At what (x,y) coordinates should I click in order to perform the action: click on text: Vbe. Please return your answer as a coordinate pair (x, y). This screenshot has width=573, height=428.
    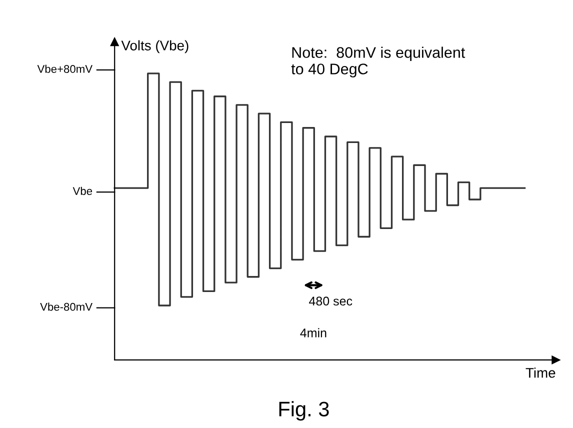
    Looking at the image, I should click on (82, 191).